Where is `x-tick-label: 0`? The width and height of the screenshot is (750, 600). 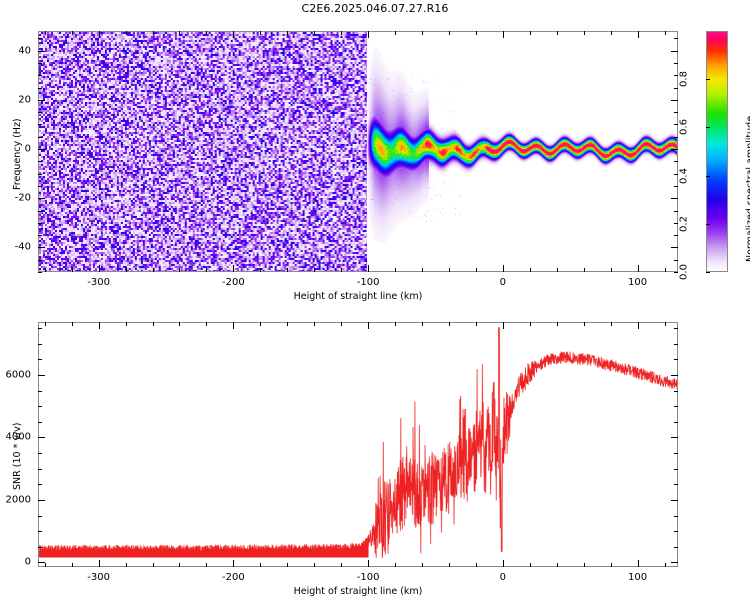
x-tick-label: 0 is located at coordinates (503, 282).